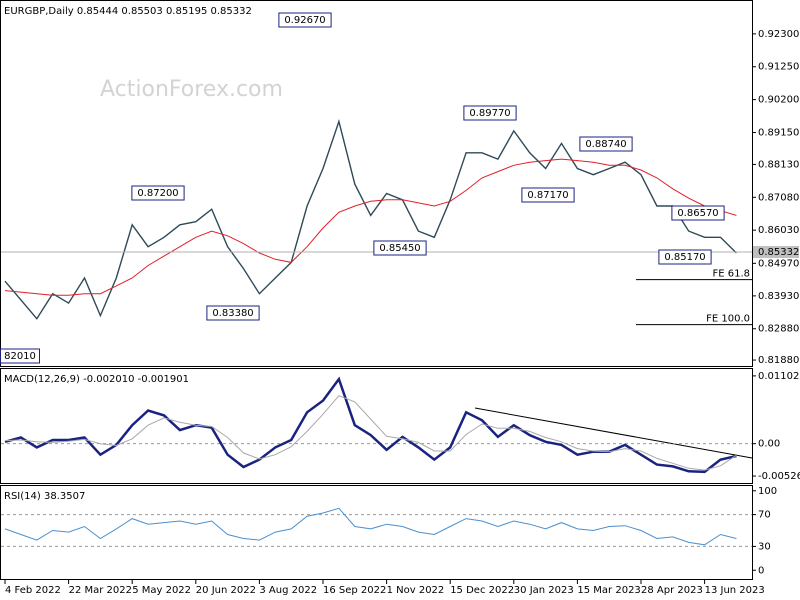  I want to click on y-tick-label: 0.87080, so click(778, 197).